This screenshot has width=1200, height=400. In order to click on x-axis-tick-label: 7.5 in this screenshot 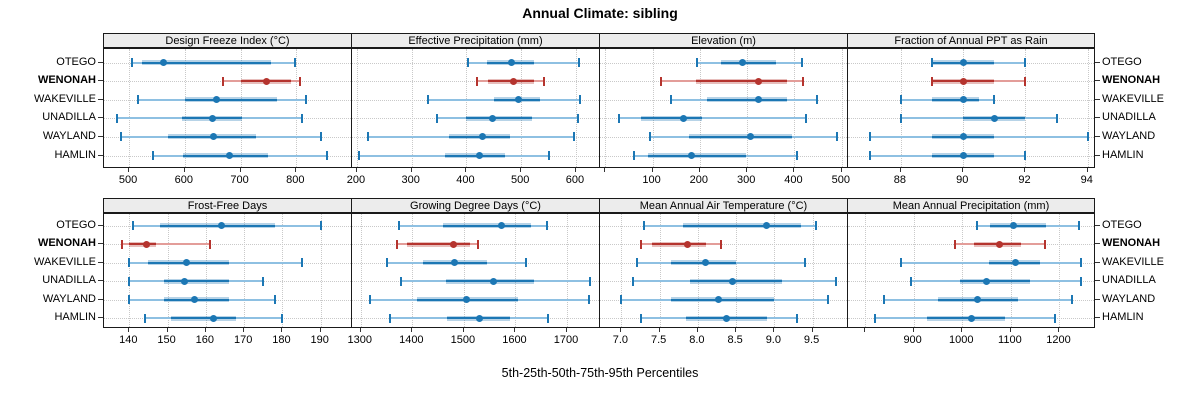, I will do `click(658, 340)`.